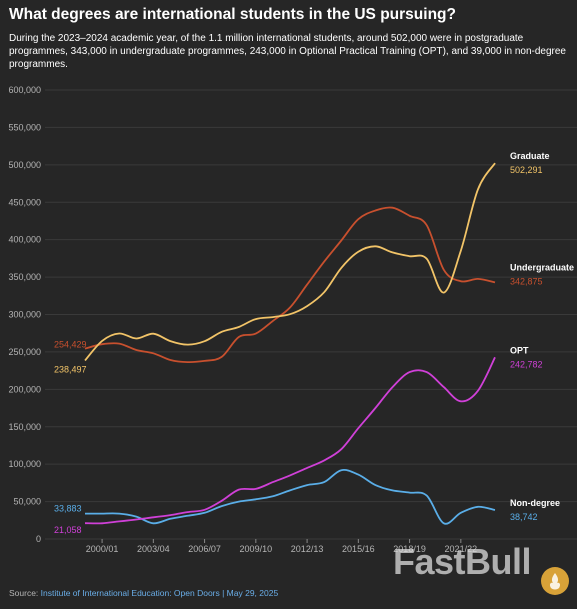  I want to click on non_degree-start-label: 33,883, so click(68, 509).